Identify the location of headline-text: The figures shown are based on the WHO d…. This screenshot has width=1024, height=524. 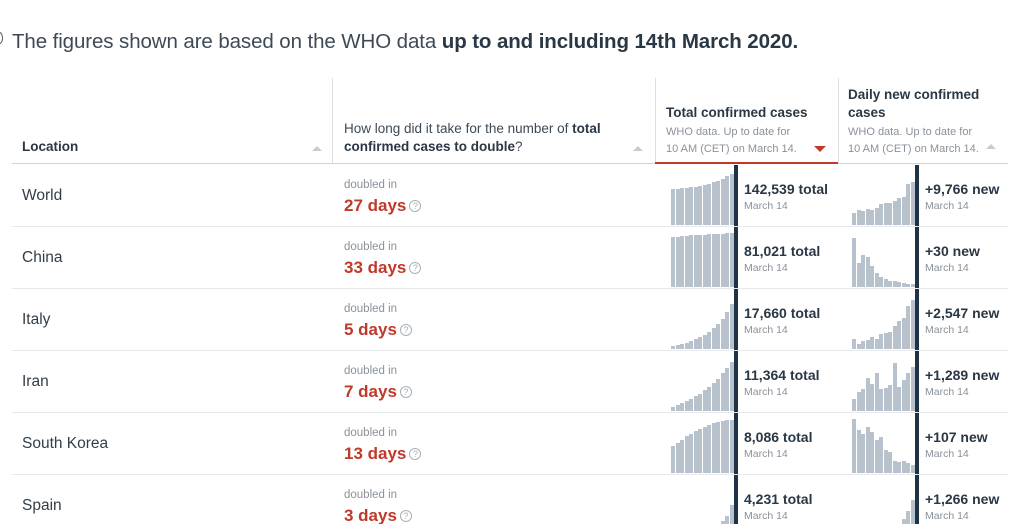
(227, 41).